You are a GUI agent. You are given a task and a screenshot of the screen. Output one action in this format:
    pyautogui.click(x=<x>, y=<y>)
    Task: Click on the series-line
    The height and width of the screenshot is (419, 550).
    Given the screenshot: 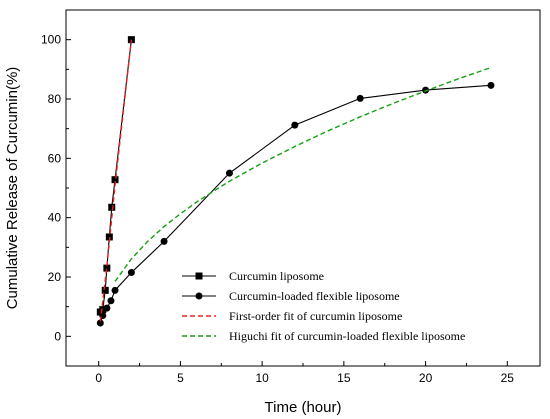 What is the action you would take?
    pyautogui.click(x=116, y=180)
    